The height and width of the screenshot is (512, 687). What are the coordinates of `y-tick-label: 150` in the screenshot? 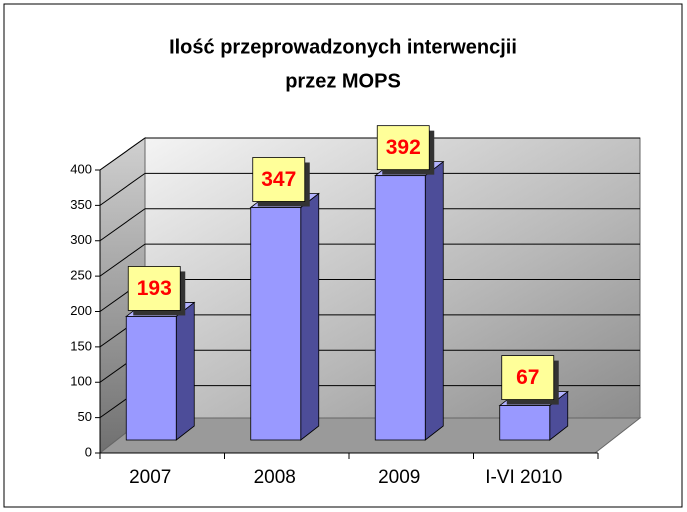 It's located at (81, 345).